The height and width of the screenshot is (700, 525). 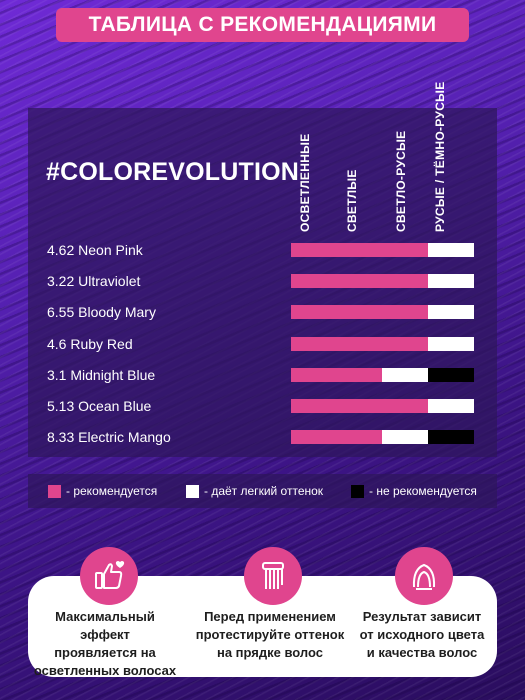 I want to click on shade-label: 3.1 Midnight Blue, so click(x=101, y=374).